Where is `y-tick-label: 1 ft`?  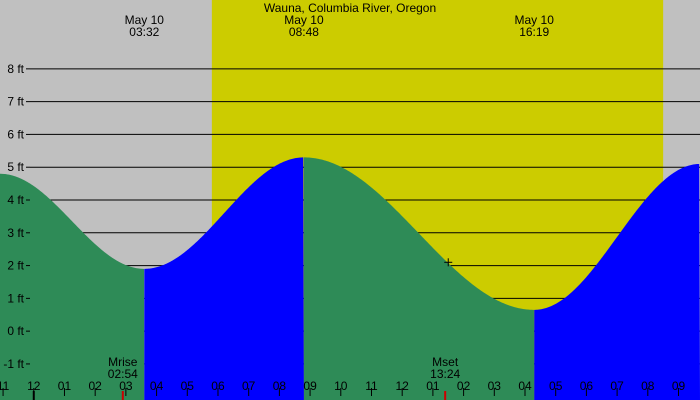 y-tick-label: 1 ft is located at coordinates (15, 298).